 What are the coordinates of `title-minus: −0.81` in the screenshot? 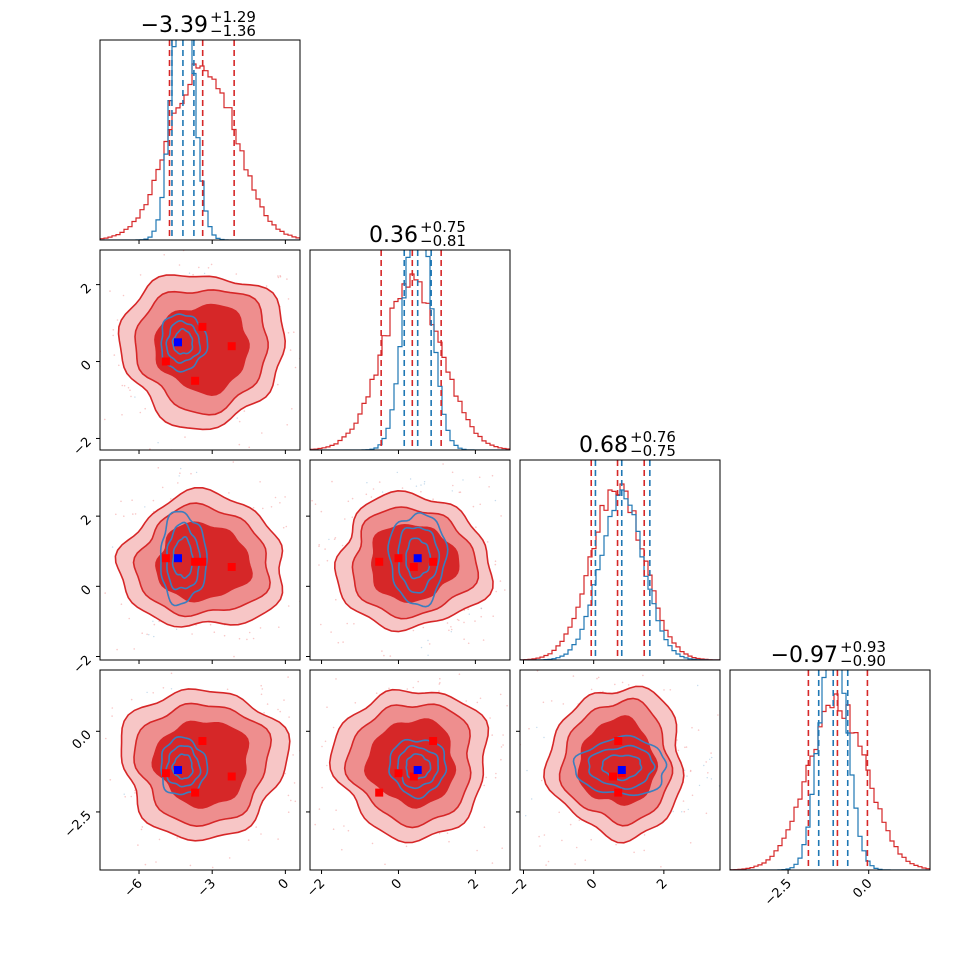 It's located at (443, 241).